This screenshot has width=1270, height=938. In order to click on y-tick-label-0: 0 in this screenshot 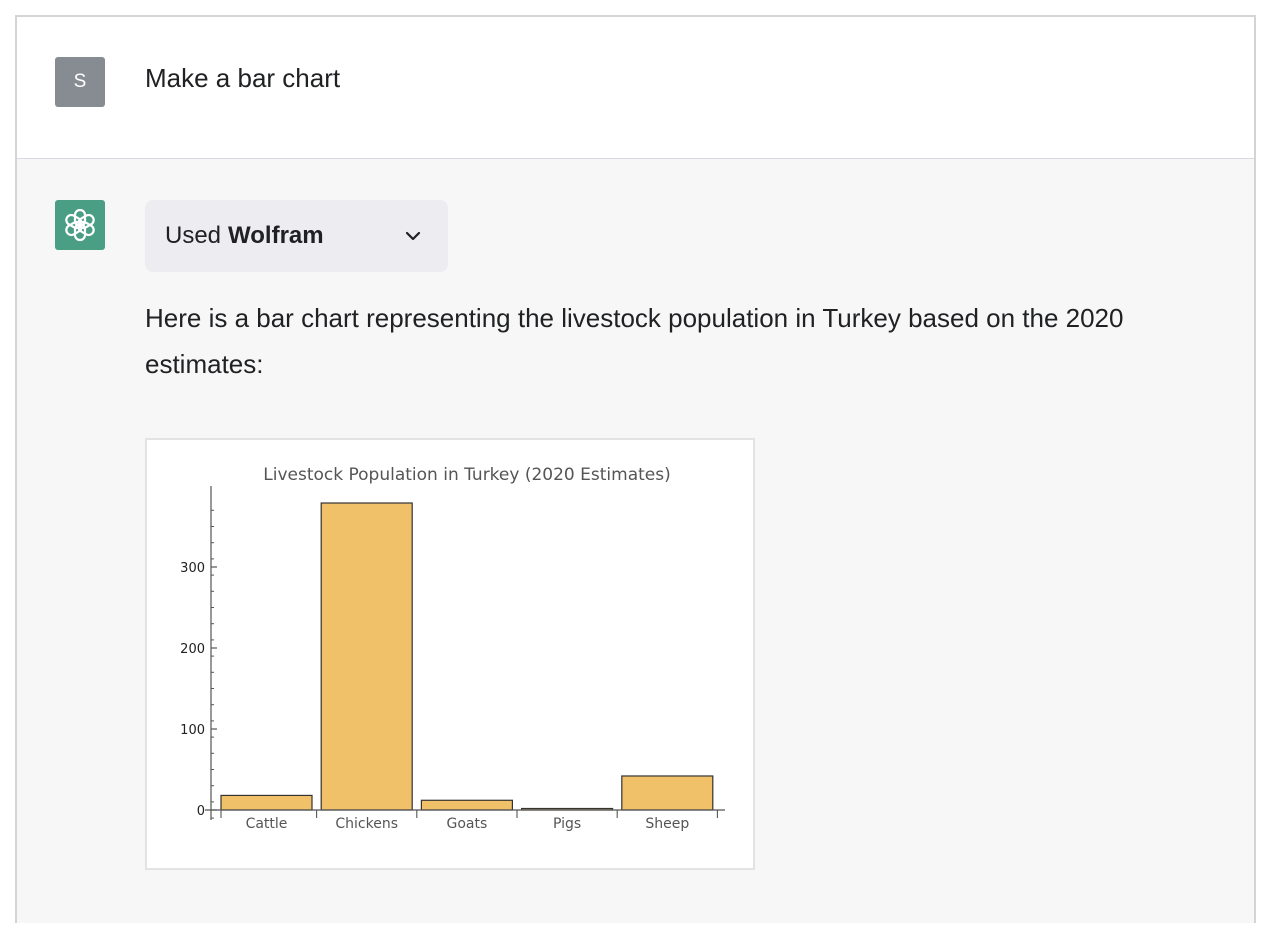, I will do `click(201, 811)`.